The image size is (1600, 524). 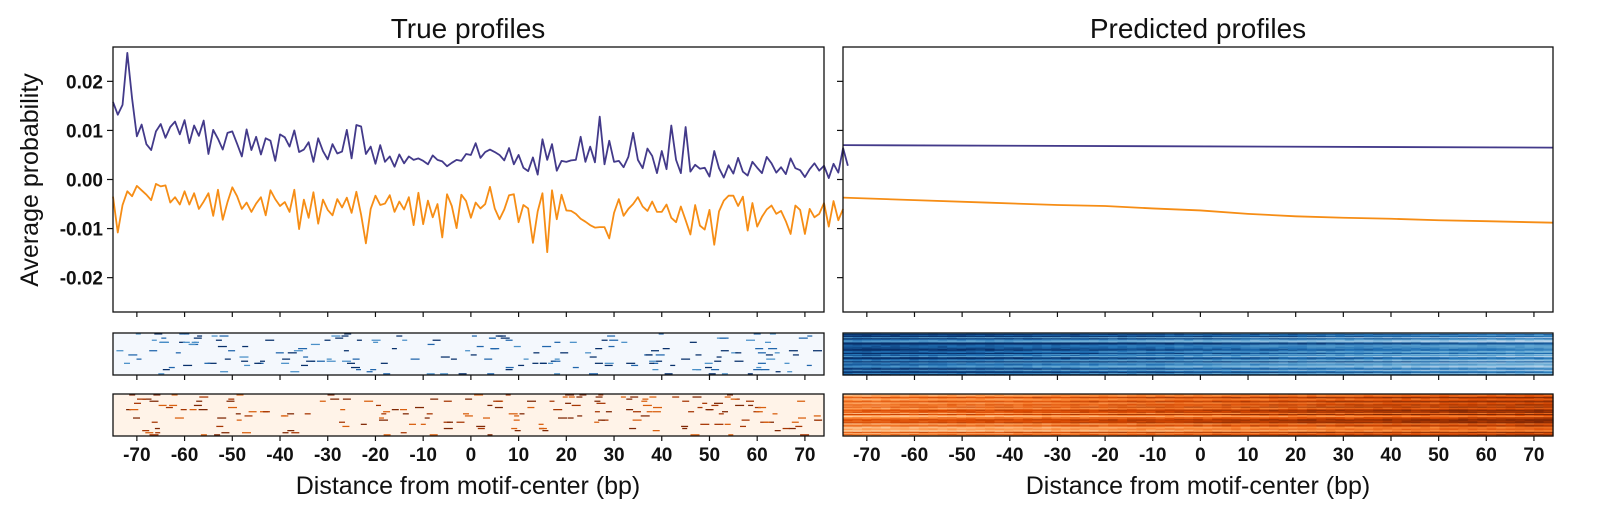 I want to click on true-negative-strand-heatmap, so click(x=468, y=415).